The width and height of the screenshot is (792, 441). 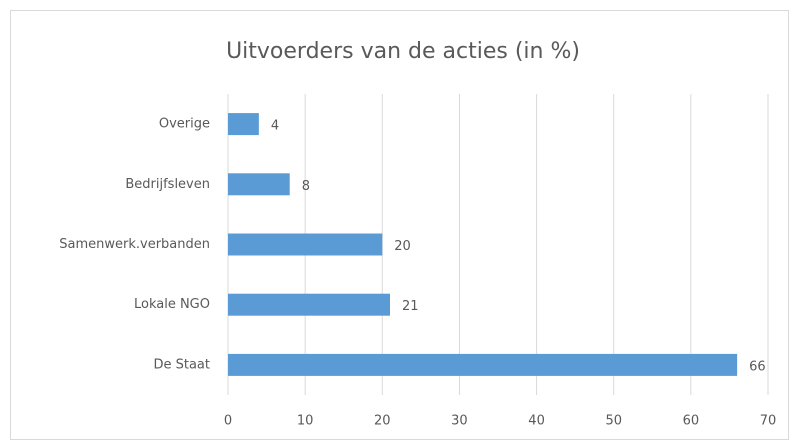 What do you see at coordinates (382, 421) in the screenshot?
I see `x-tick-label: 20` at bounding box center [382, 421].